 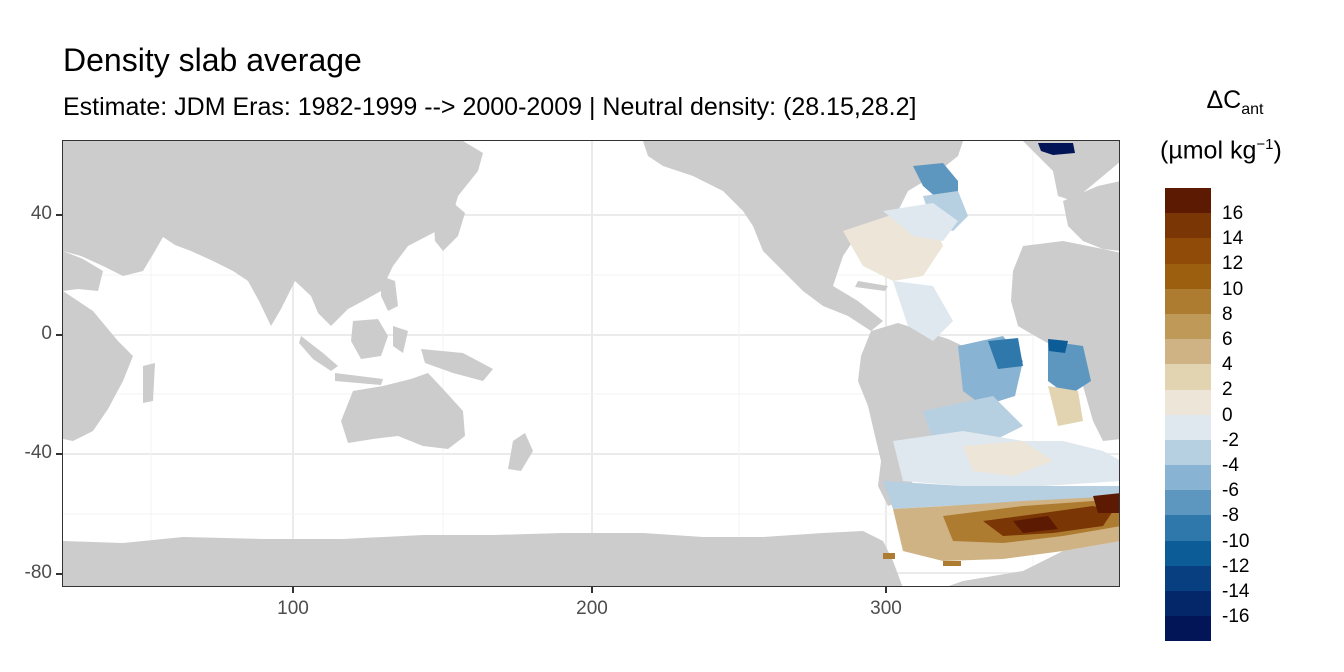 I want to click on y-tick-label-0: 0, so click(x=46, y=333).